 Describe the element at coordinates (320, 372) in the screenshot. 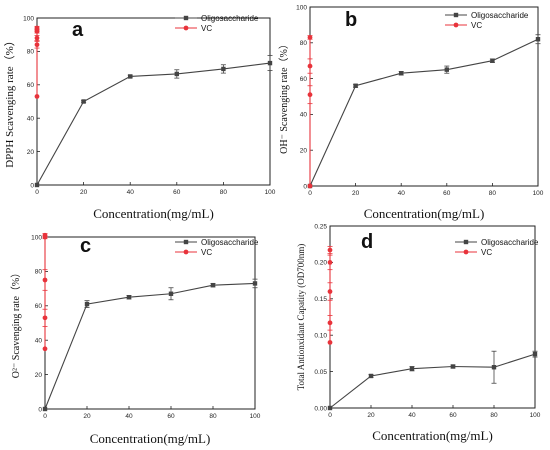

I see `y-tick-label: 0.05` at that location.